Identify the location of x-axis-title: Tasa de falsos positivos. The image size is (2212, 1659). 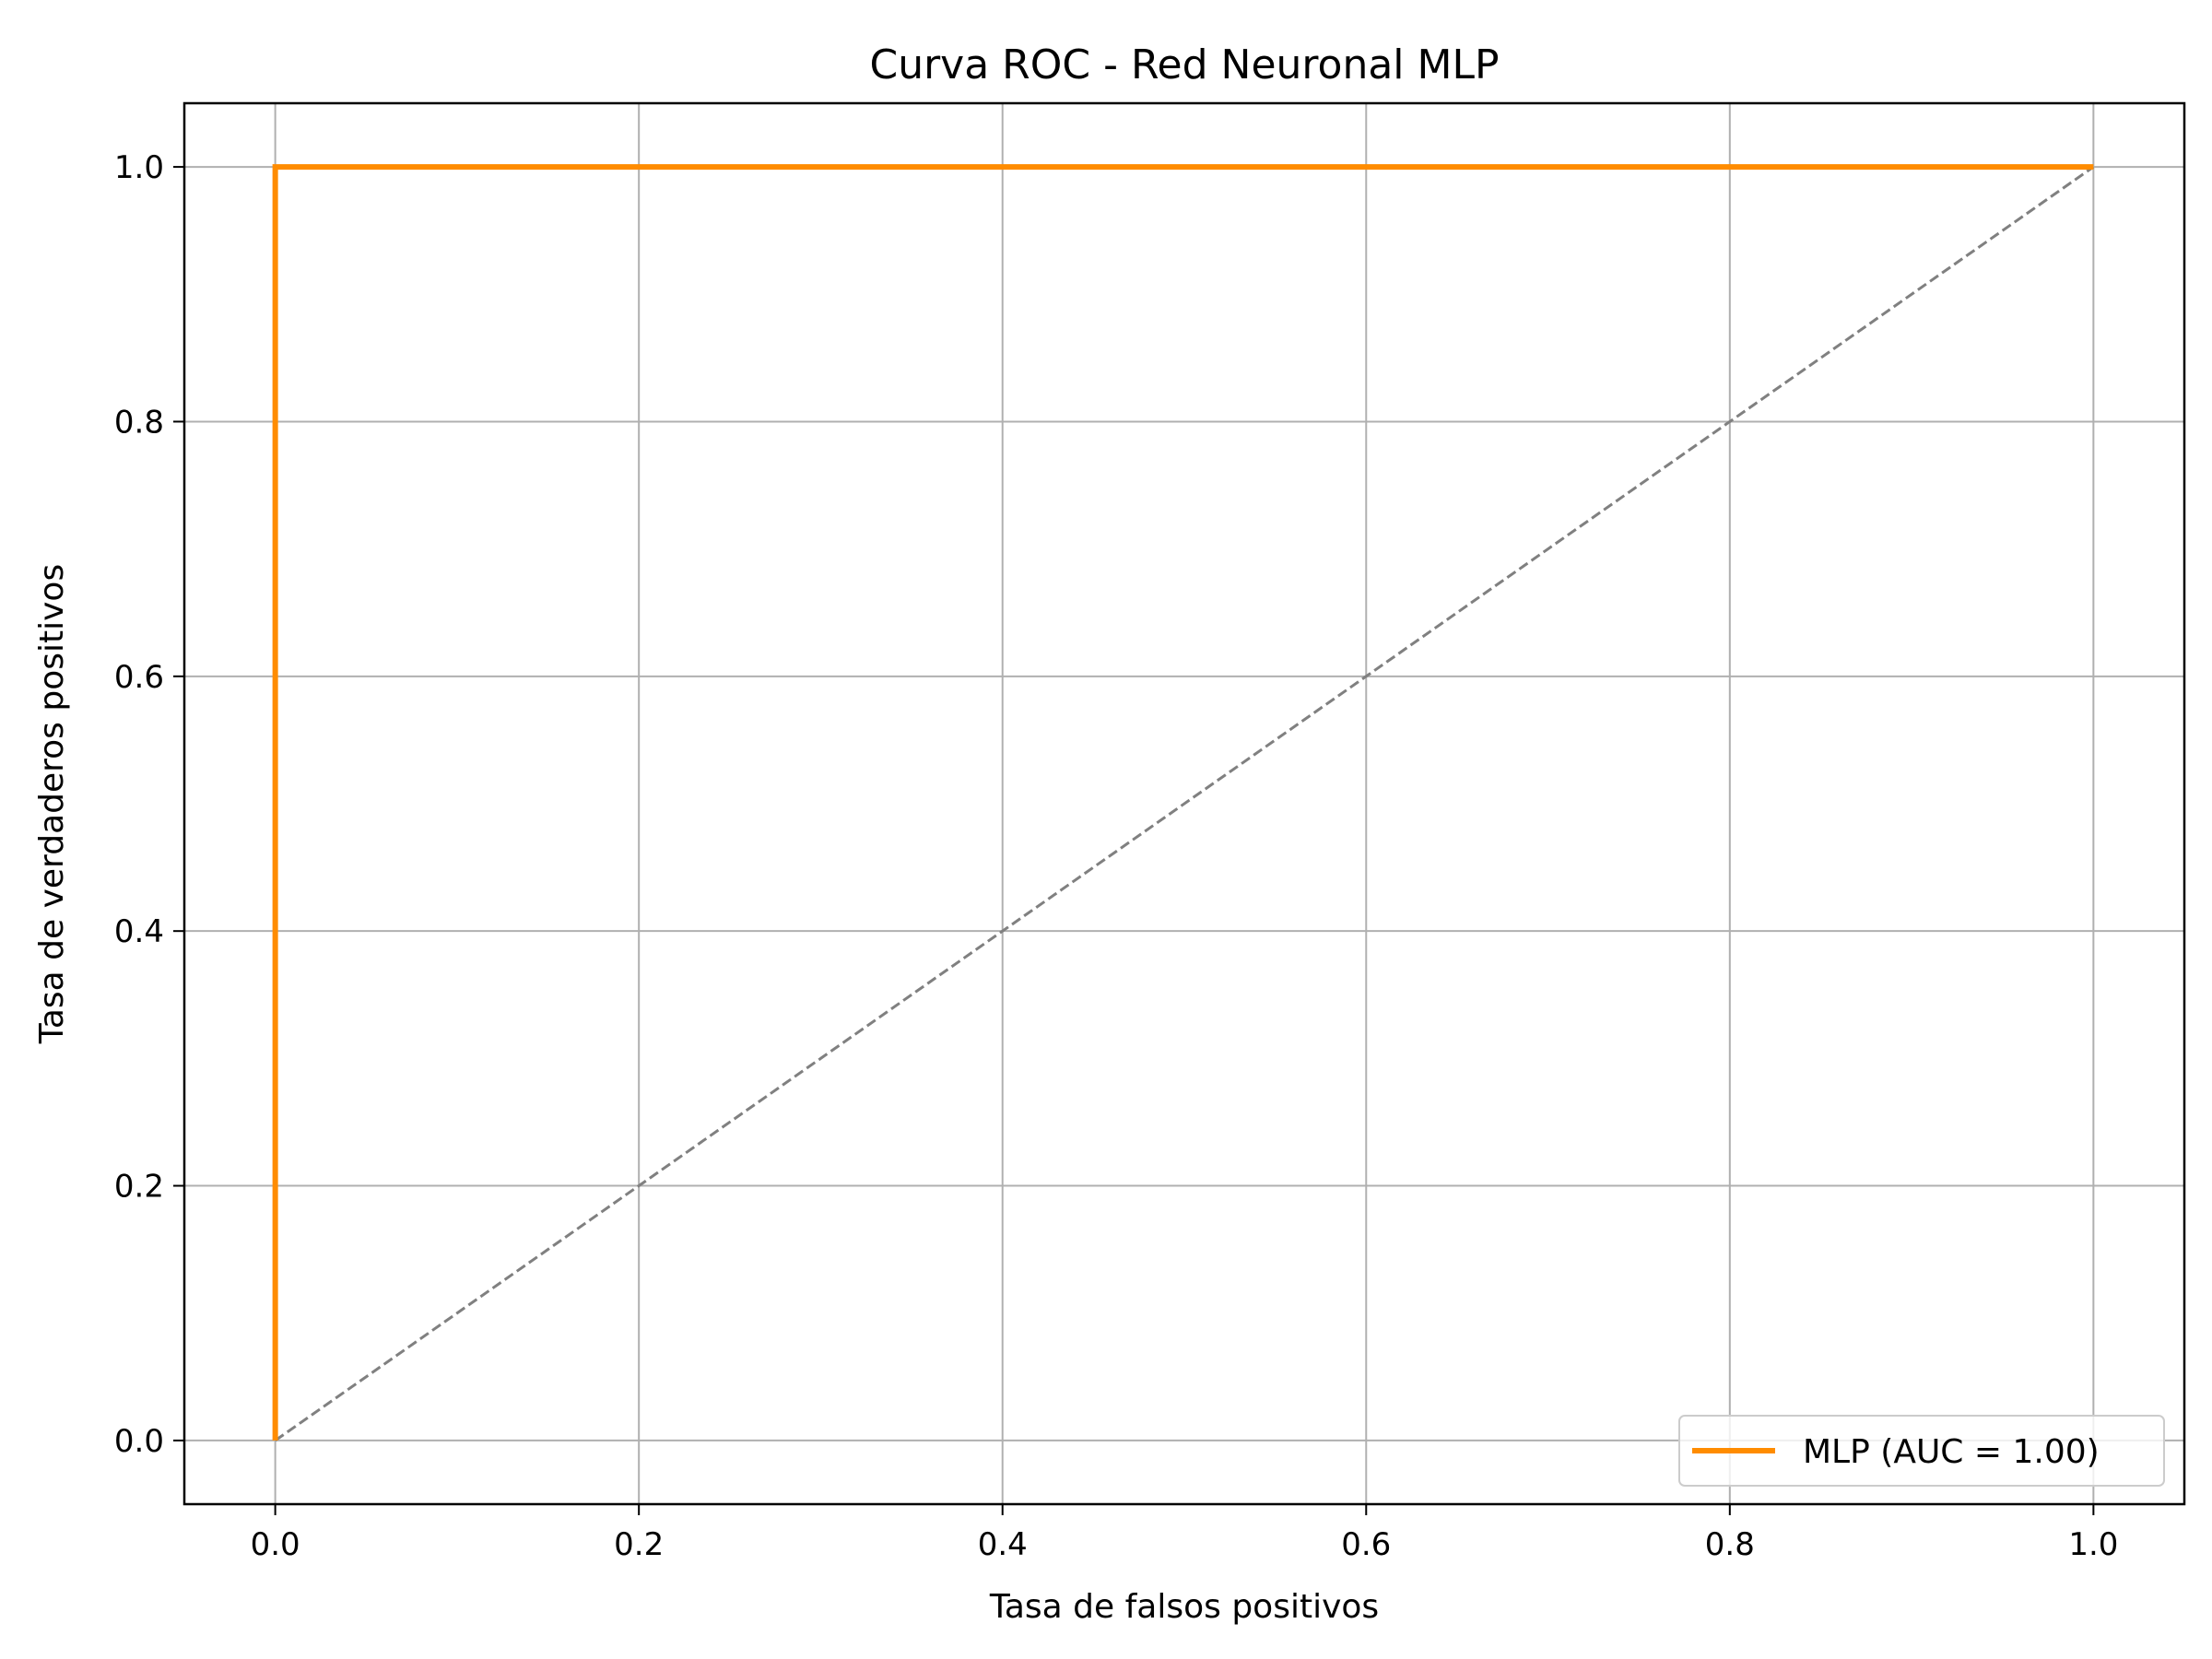
(1184, 1607).